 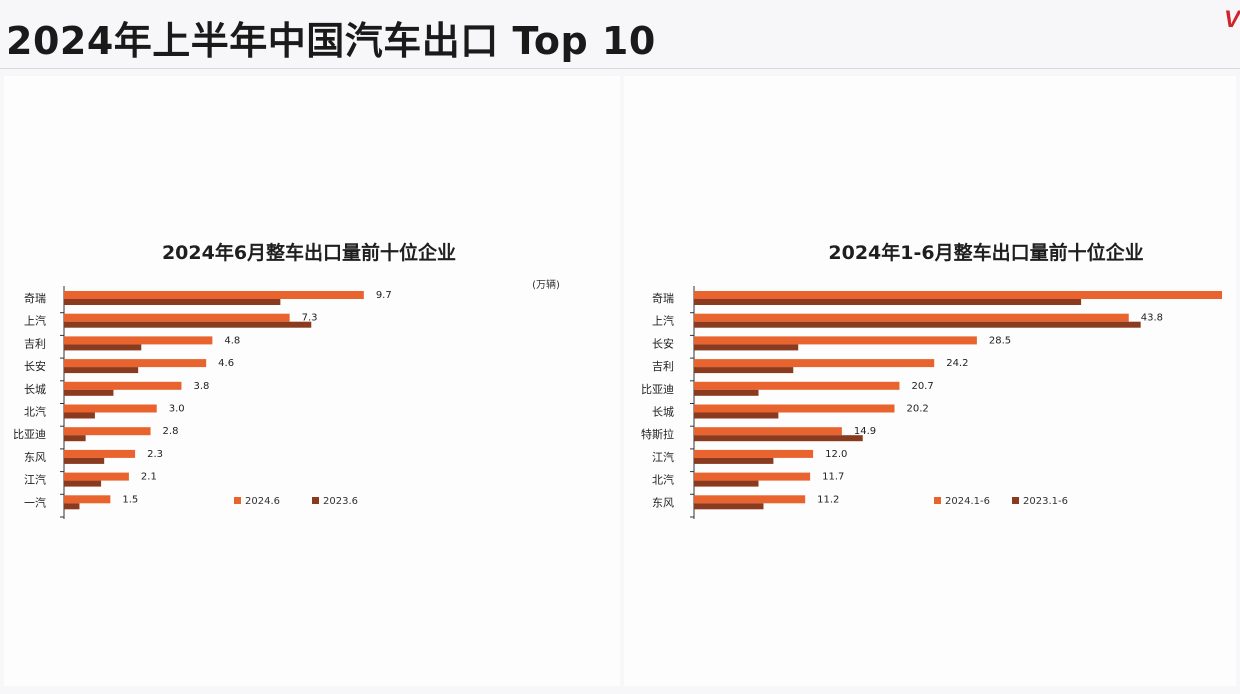 What do you see at coordinates (546, 284) in the screenshot?
I see `unit-label: (万辆)` at bounding box center [546, 284].